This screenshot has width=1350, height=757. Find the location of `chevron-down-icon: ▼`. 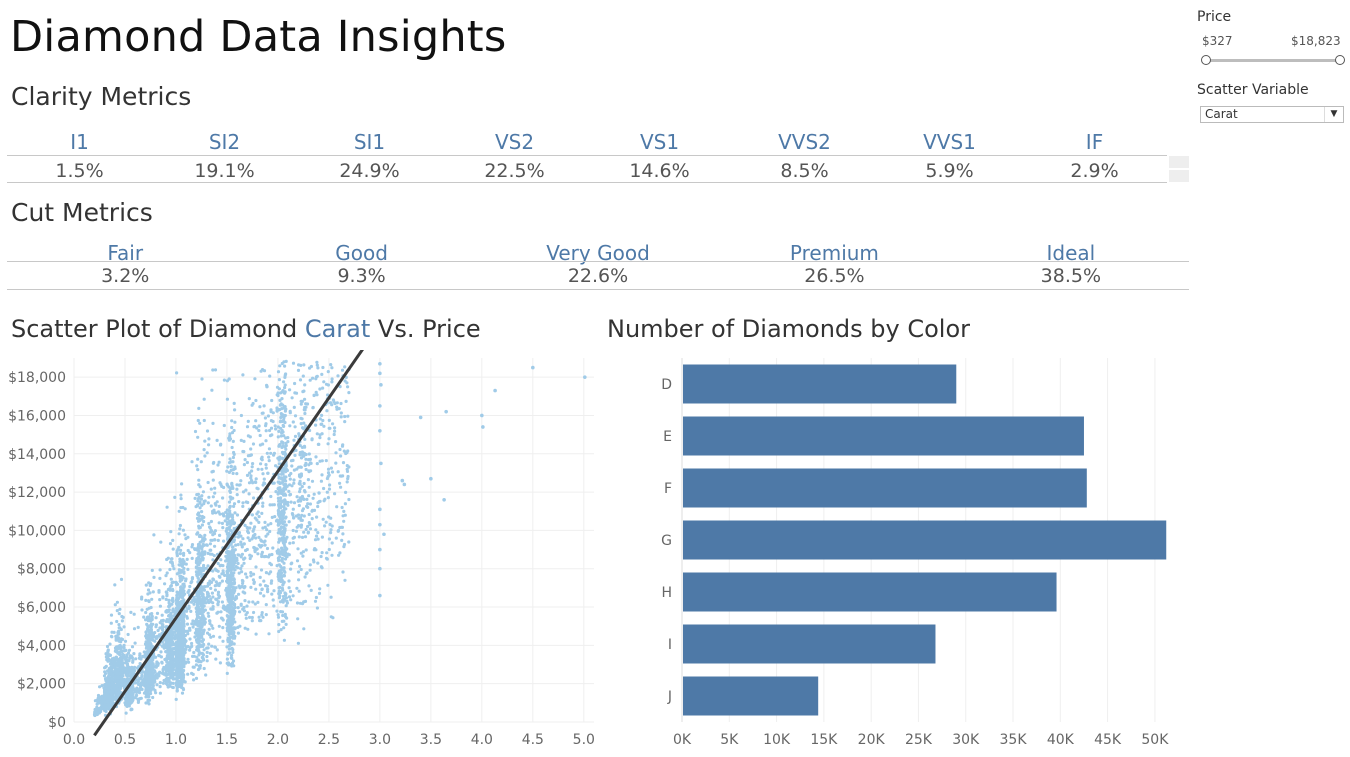

chevron-down-icon: ▼ is located at coordinates (1333, 114).